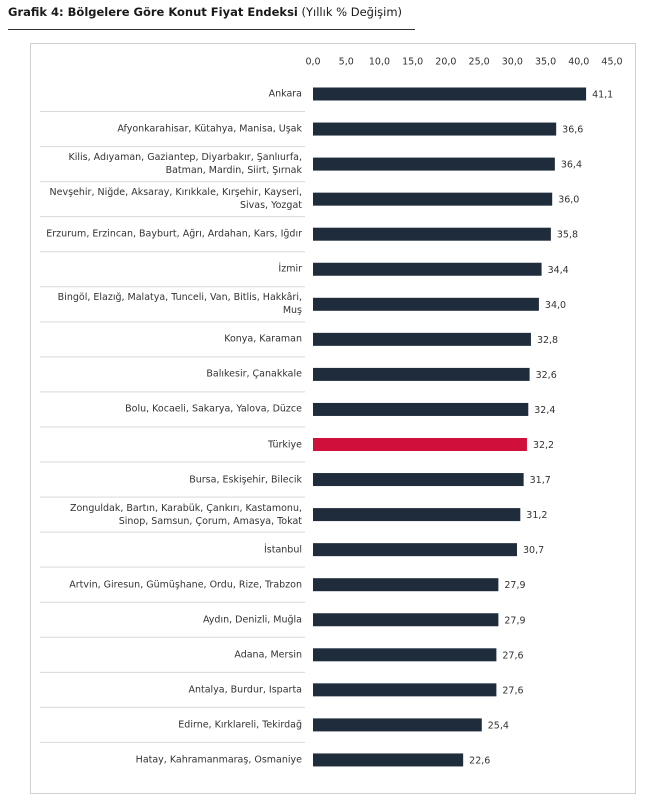 This screenshot has width=666, height=807. I want to click on chart-subtitle: (Yıllık % Değişim), so click(352, 12).